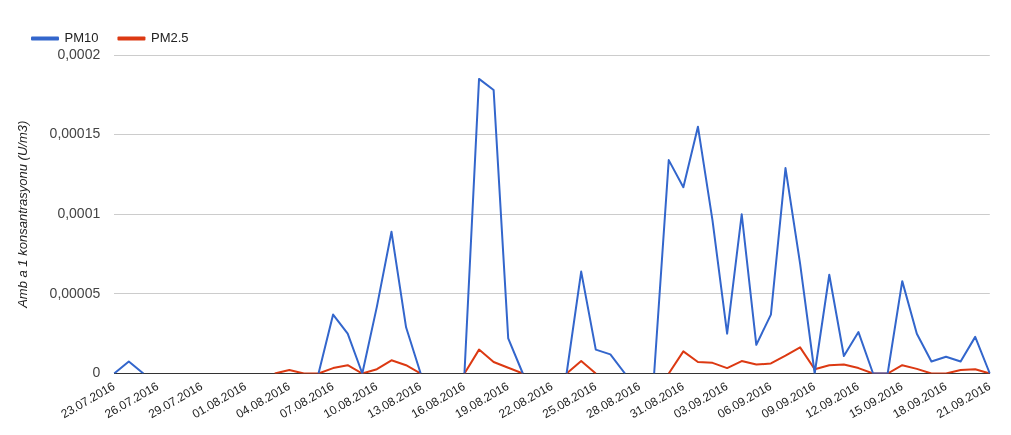 This screenshot has height=435, width=1011. Describe the element at coordinates (96, 372) in the screenshot. I see `y-tick-label: 0` at that location.